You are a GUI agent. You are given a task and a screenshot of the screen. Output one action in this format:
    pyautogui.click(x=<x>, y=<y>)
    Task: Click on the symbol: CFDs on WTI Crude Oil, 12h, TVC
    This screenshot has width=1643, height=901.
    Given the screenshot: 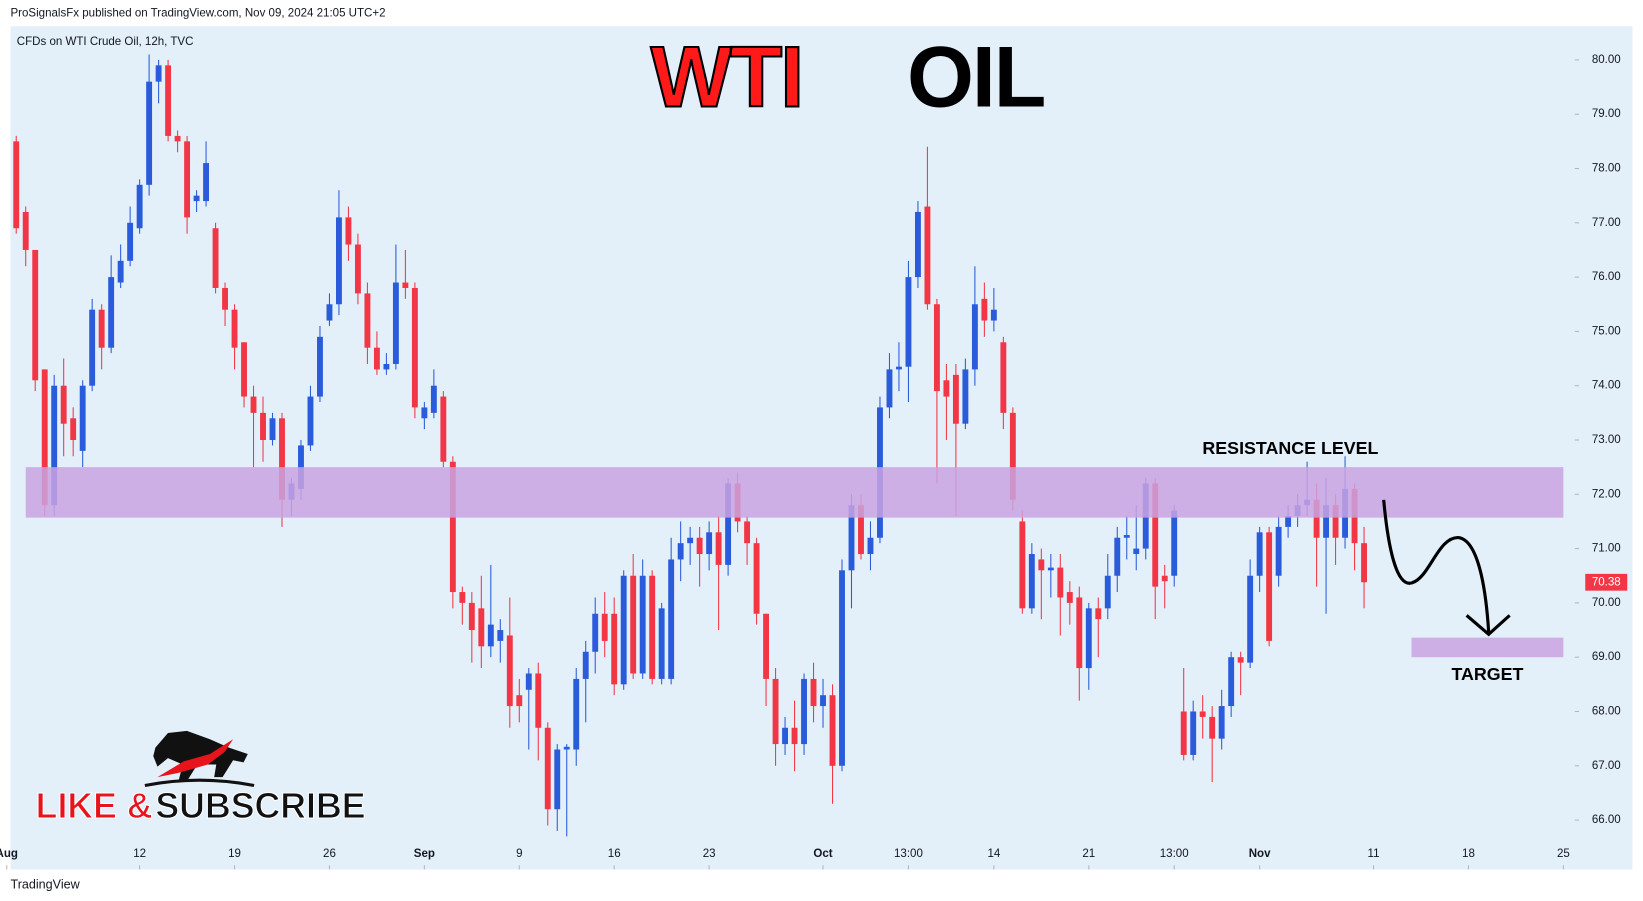 What is the action you would take?
    pyautogui.click(x=105, y=42)
    